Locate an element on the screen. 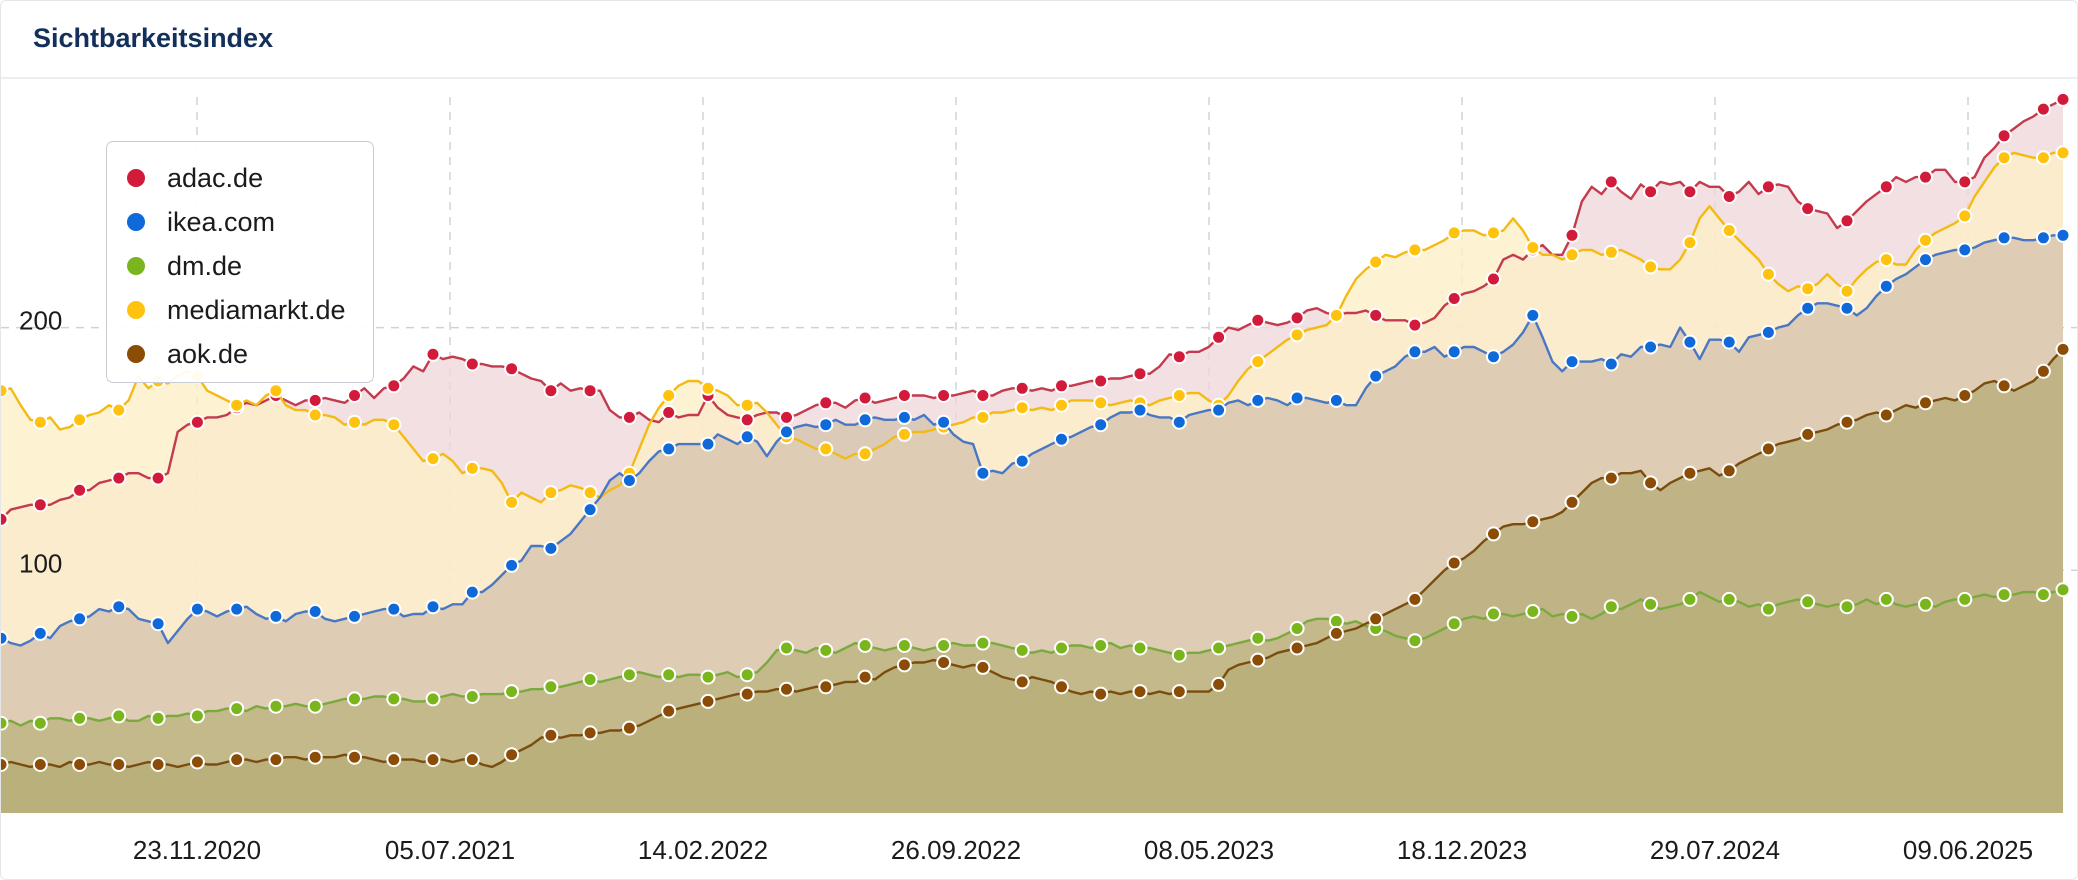 This screenshot has width=2078, height=880. chart-title: Sichtbarkeitsindex is located at coordinates (153, 38).